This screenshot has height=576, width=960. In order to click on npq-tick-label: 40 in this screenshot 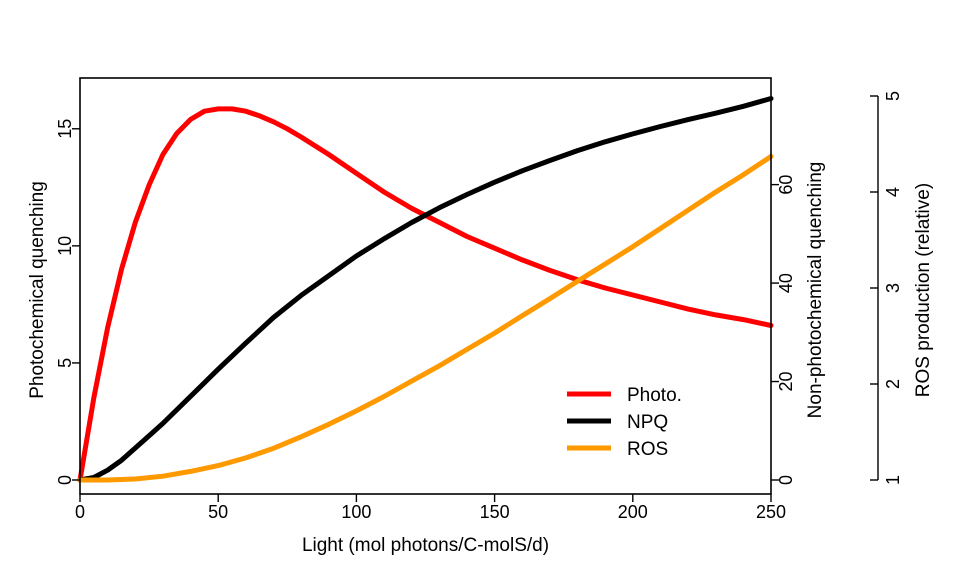, I will do `click(786, 283)`.